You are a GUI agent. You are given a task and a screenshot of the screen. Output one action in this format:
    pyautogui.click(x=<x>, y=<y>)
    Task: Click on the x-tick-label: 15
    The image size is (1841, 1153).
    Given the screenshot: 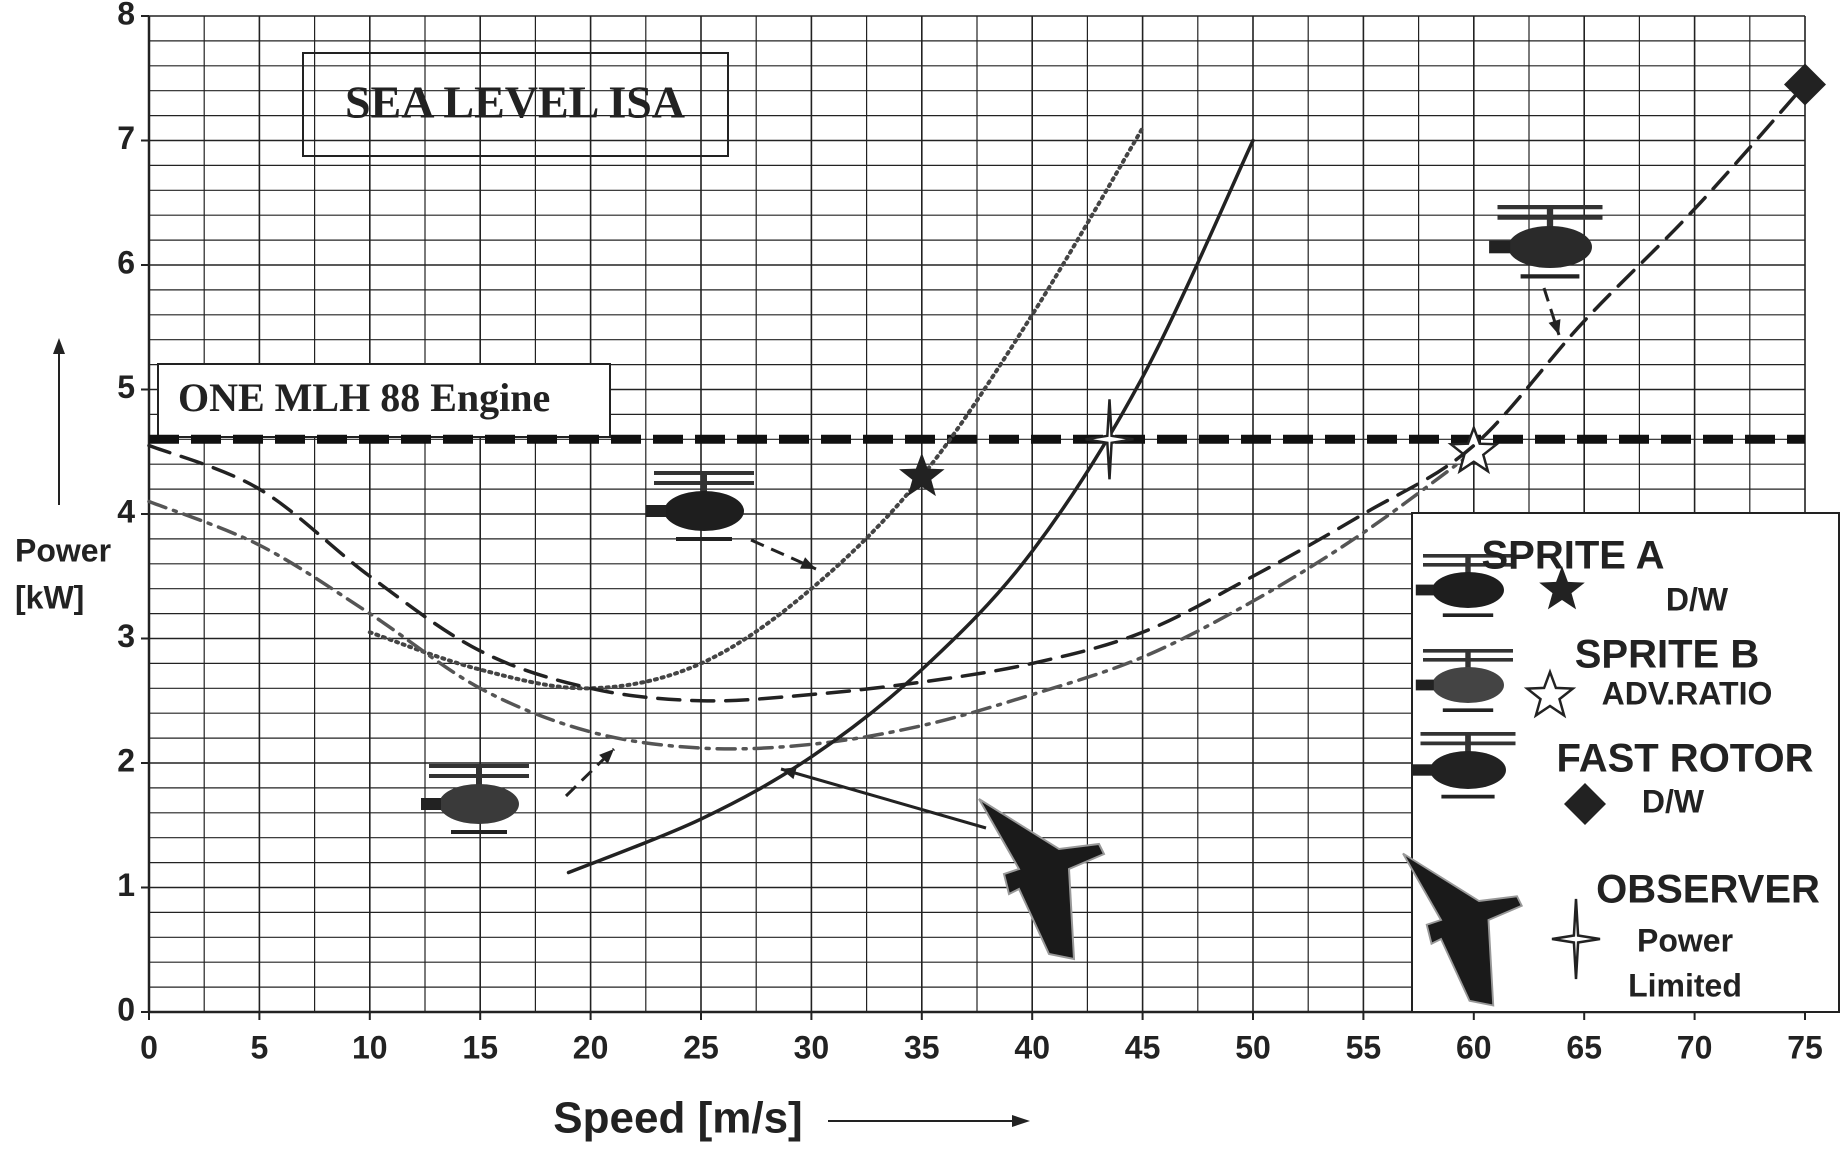 What is the action you would take?
    pyautogui.click(x=480, y=1047)
    